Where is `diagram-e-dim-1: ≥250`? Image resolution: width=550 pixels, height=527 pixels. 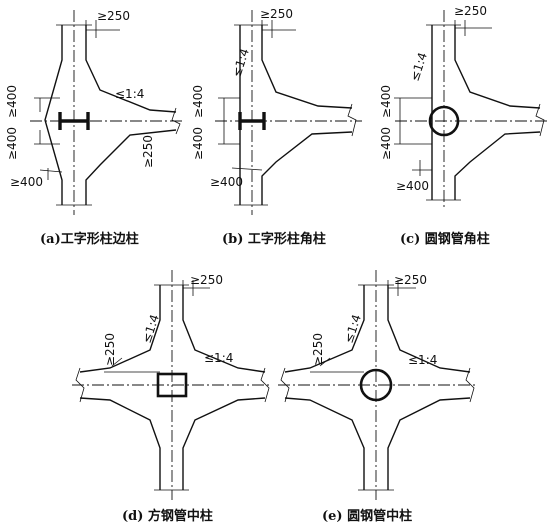
diagram-e-dim-1: ≥250 is located at coordinates (410, 280).